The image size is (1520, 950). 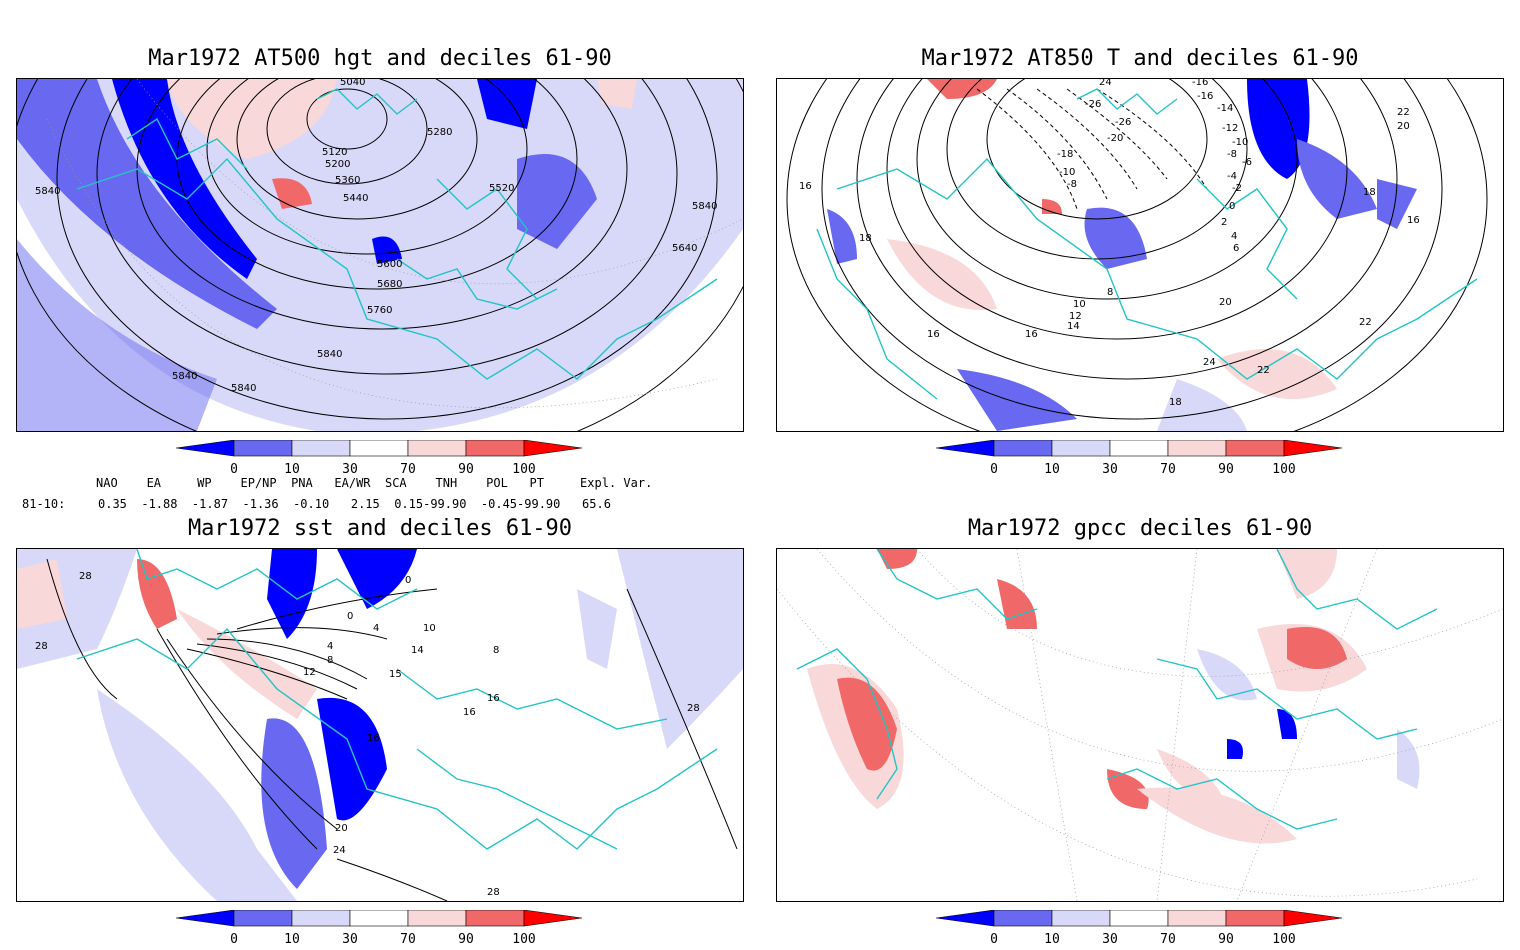 I want to click on panel-title-sst: Mar1972 sst and deciles 61-90, so click(x=380, y=528).